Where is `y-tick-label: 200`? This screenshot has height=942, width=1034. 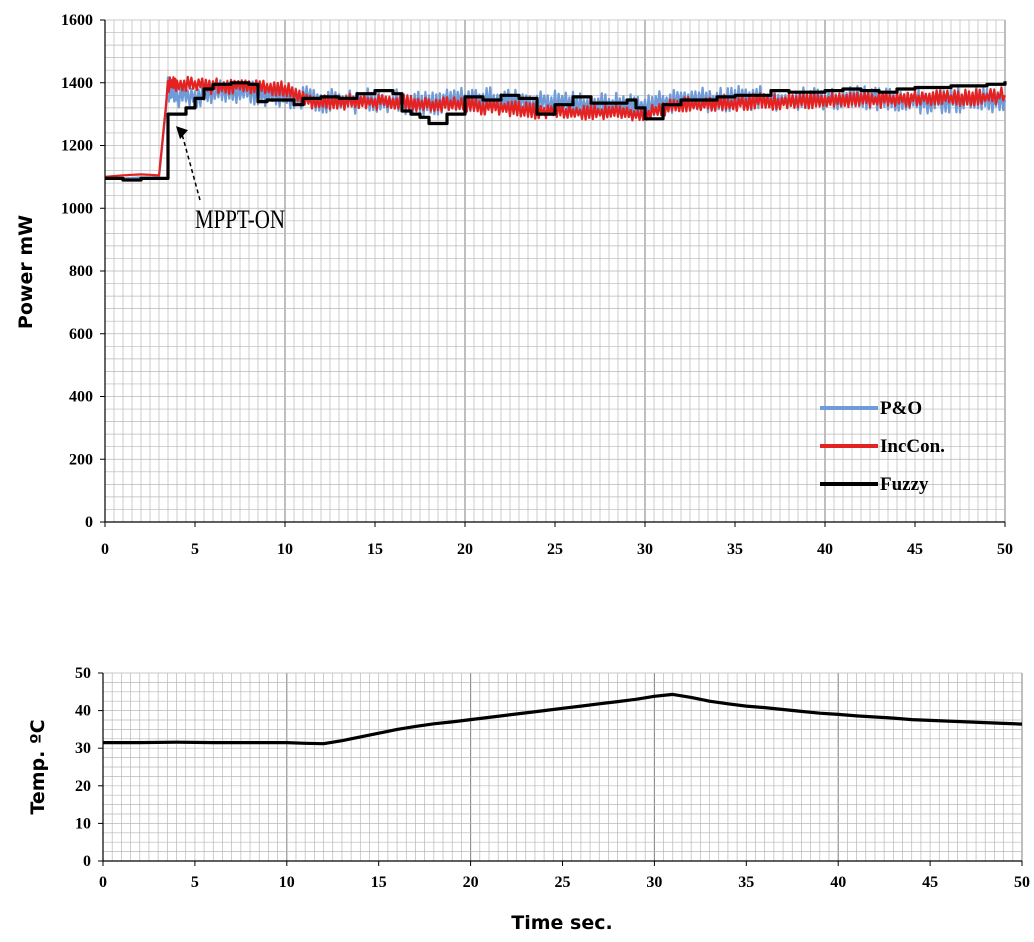
y-tick-label: 200 is located at coordinates (81, 459).